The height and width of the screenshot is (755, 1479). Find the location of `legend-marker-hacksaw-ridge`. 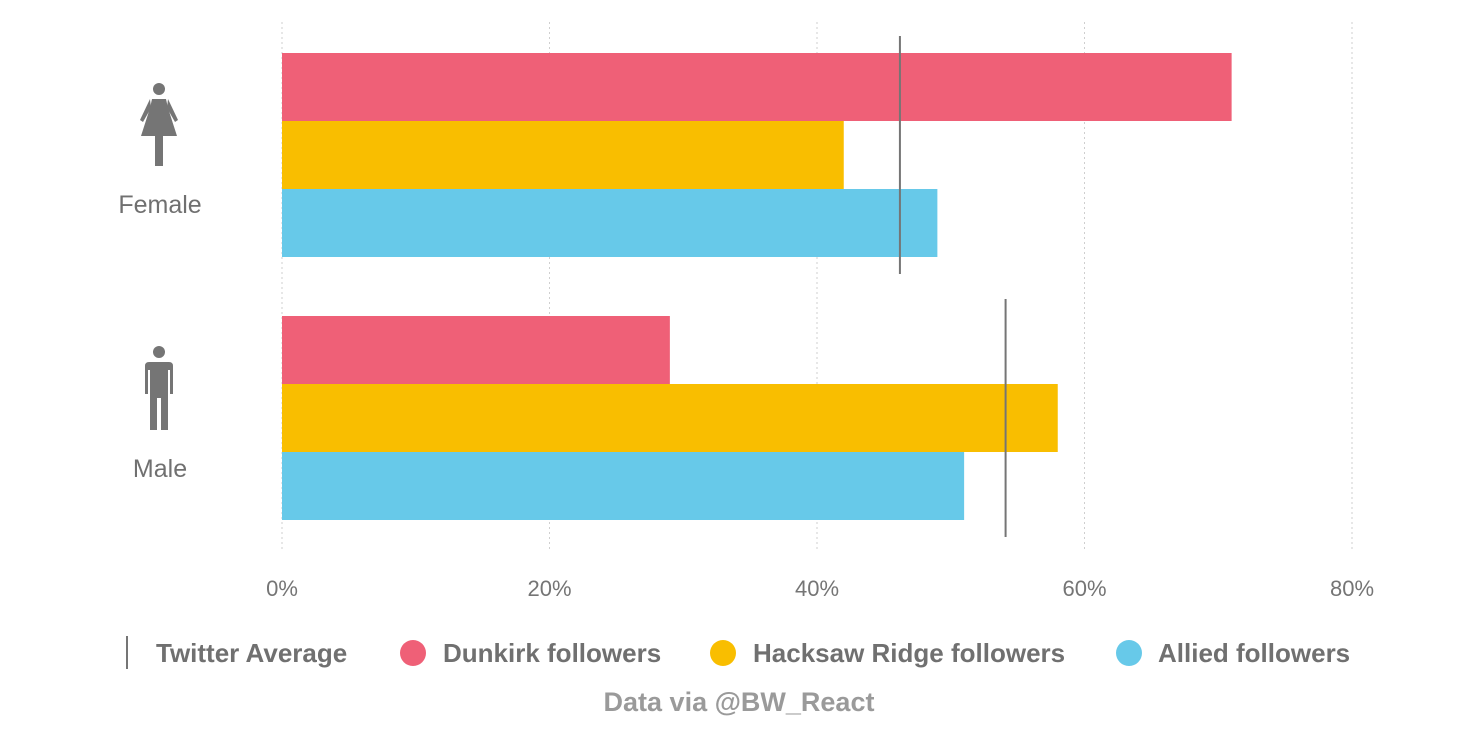

legend-marker-hacksaw-ridge is located at coordinates (723, 653).